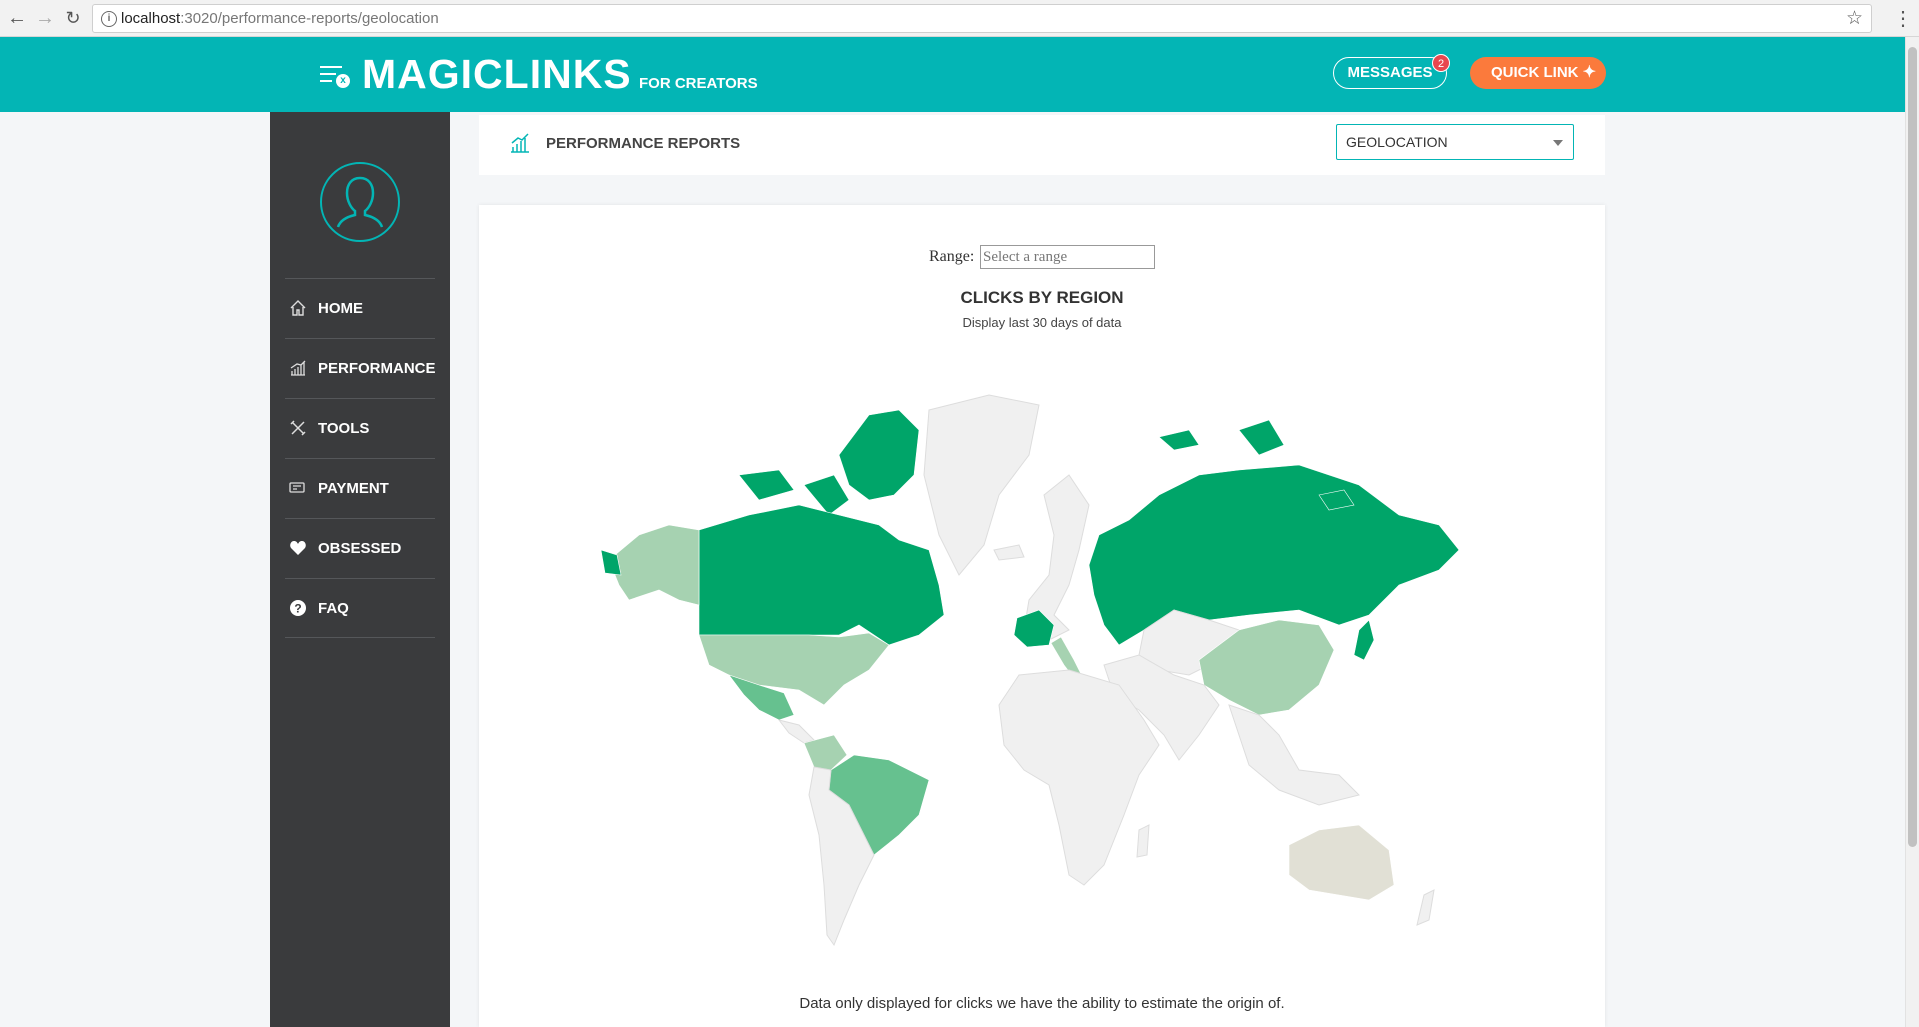 The width and height of the screenshot is (1919, 1027). Describe the element at coordinates (1912, 447) in the screenshot. I see `scrollbar-thumb` at that location.